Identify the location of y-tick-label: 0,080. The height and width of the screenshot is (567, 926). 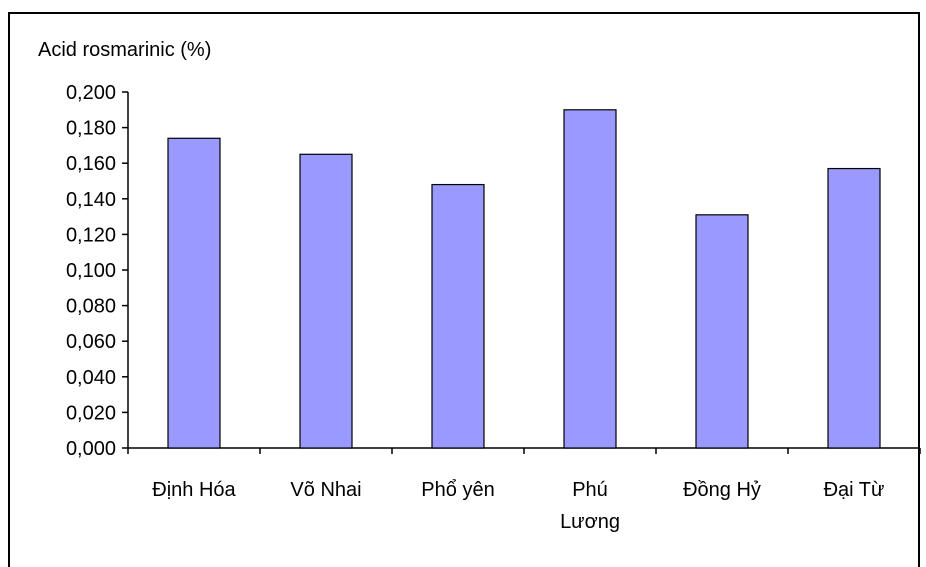
(91, 307).